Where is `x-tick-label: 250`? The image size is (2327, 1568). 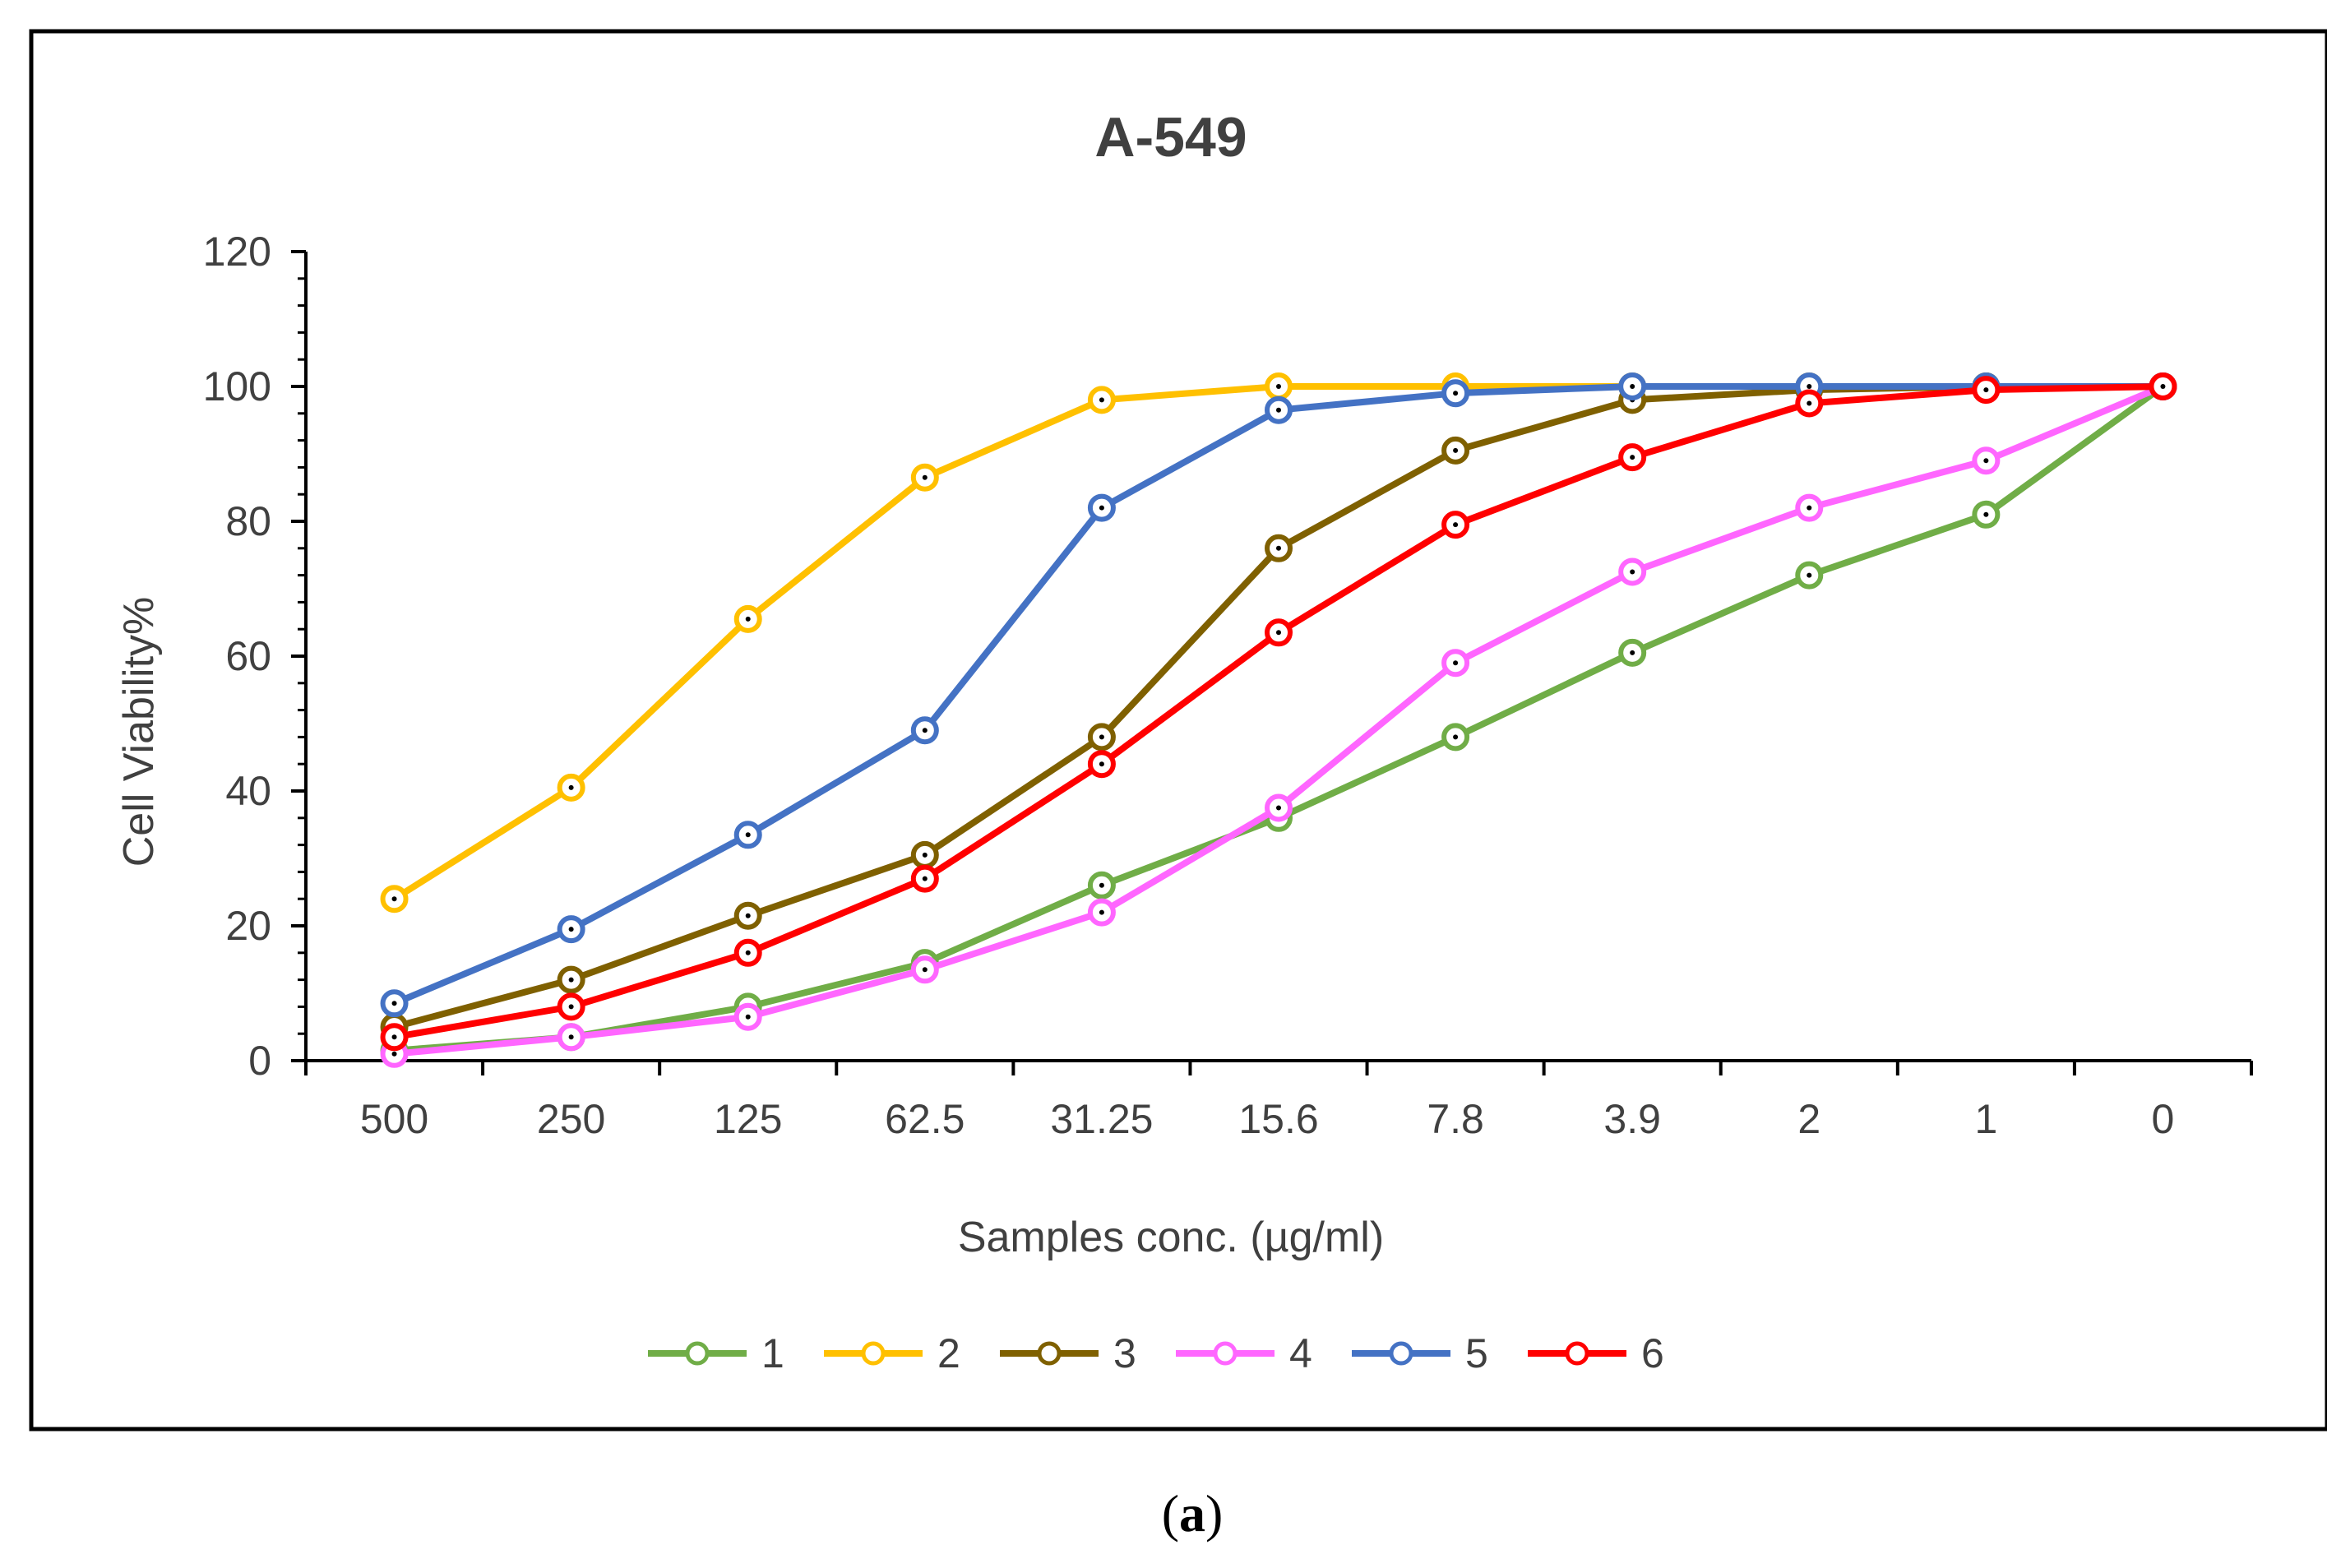 x-tick-label: 250 is located at coordinates (571, 1119).